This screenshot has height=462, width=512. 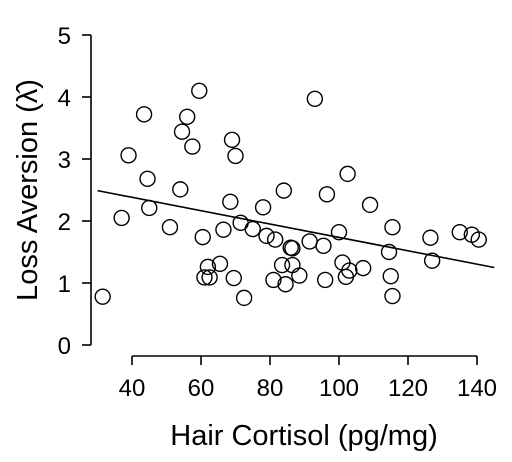 What do you see at coordinates (270, 388) in the screenshot?
I see `x-tick-label: 80` at bounding box center [270, 388].